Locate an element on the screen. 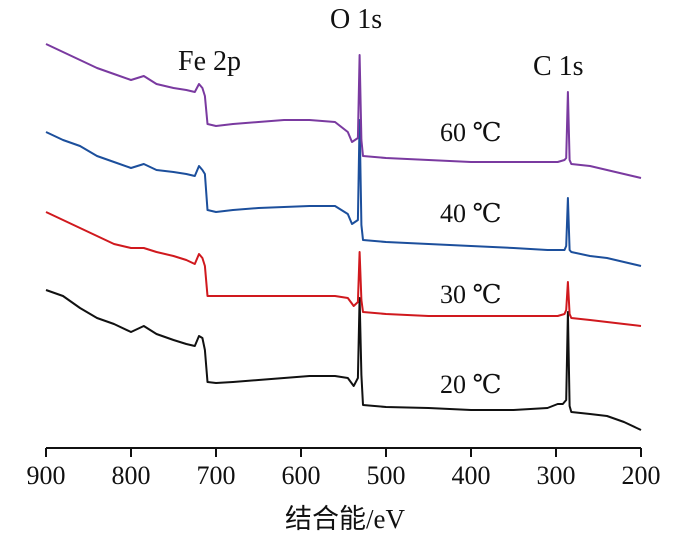  series-label-60c: 60 ℃ is located at coordinates (471, 132).